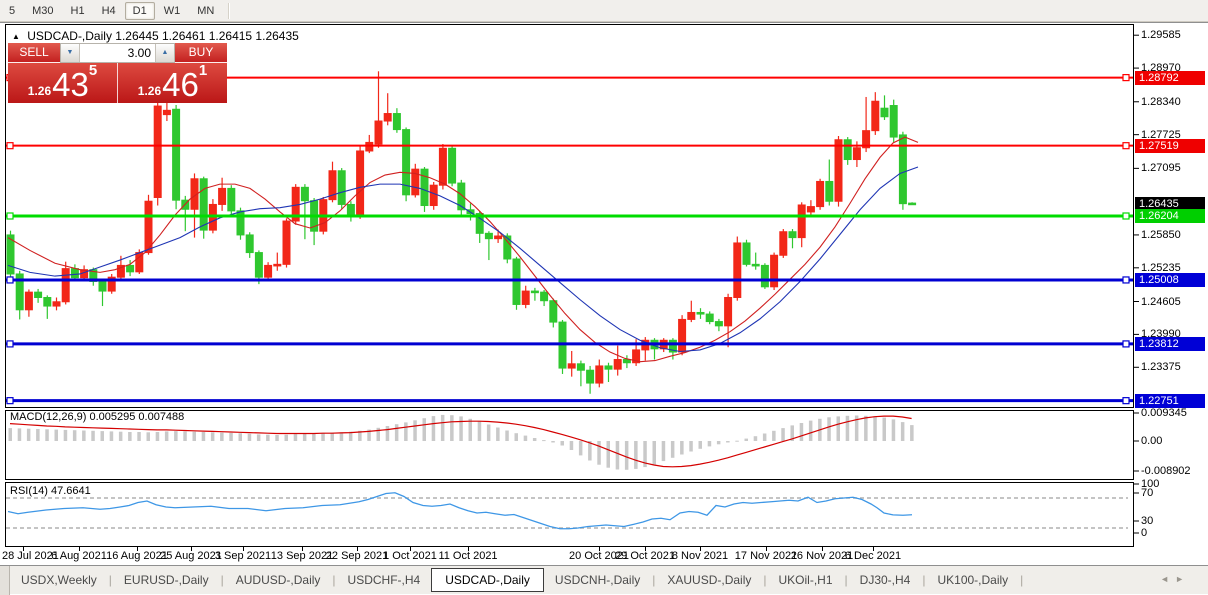 Image resolution: width=1208 pixels, height=595 pixels. What do you see at coordinates (1161, 234) in the screenshot?
I see `price-axis-label: 1.25850` at bounding box center [1161, 234].